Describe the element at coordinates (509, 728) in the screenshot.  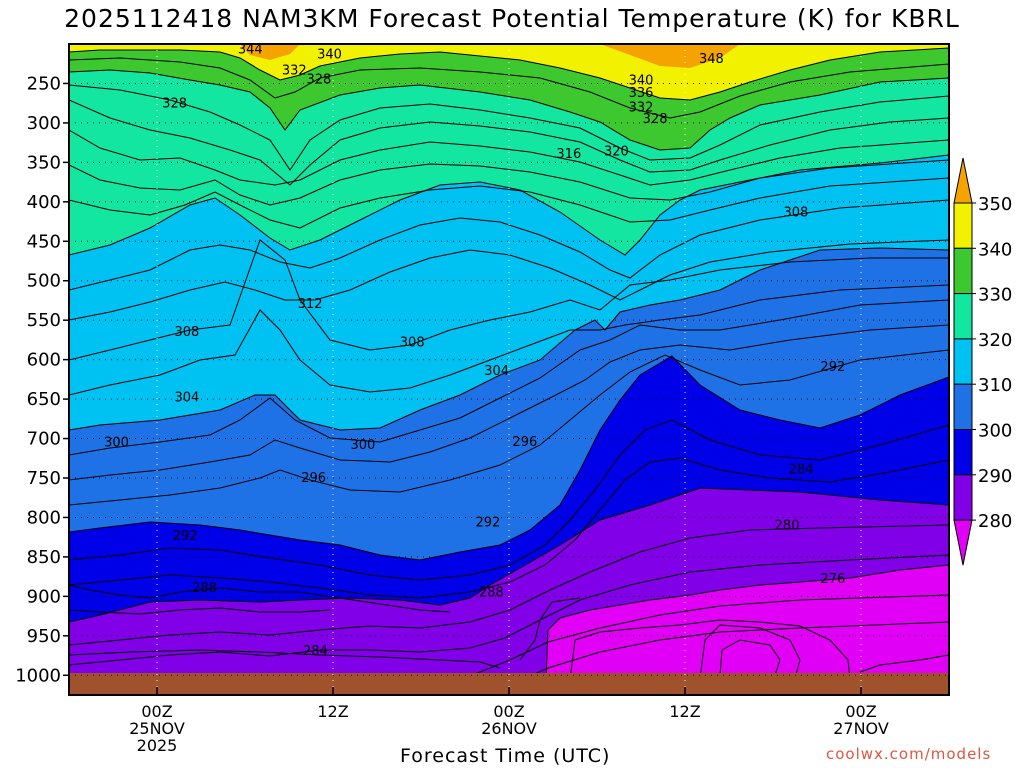
I see `x-tick-label: 26NOV` at that location.